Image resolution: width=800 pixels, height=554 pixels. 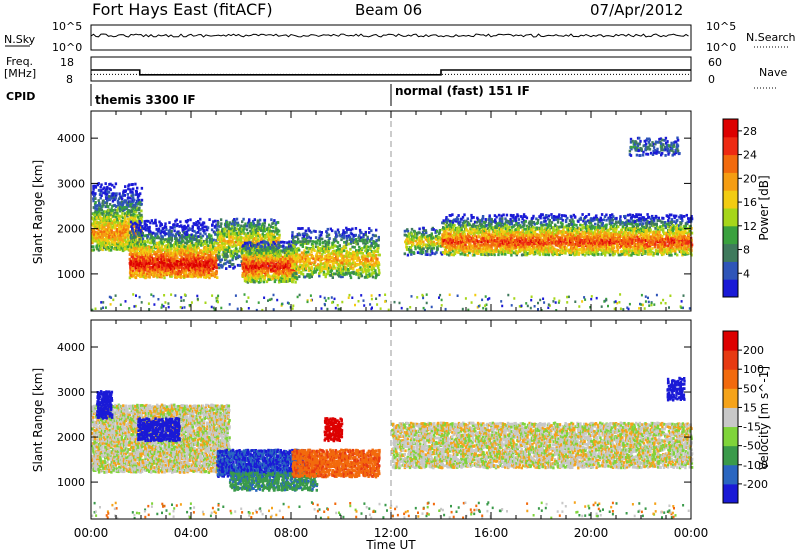 What do you see at coordinates (145, 100) in the screenshot?
I see `cpid-mode-1: themis 3300 IF` at bounding box center [145, 100].